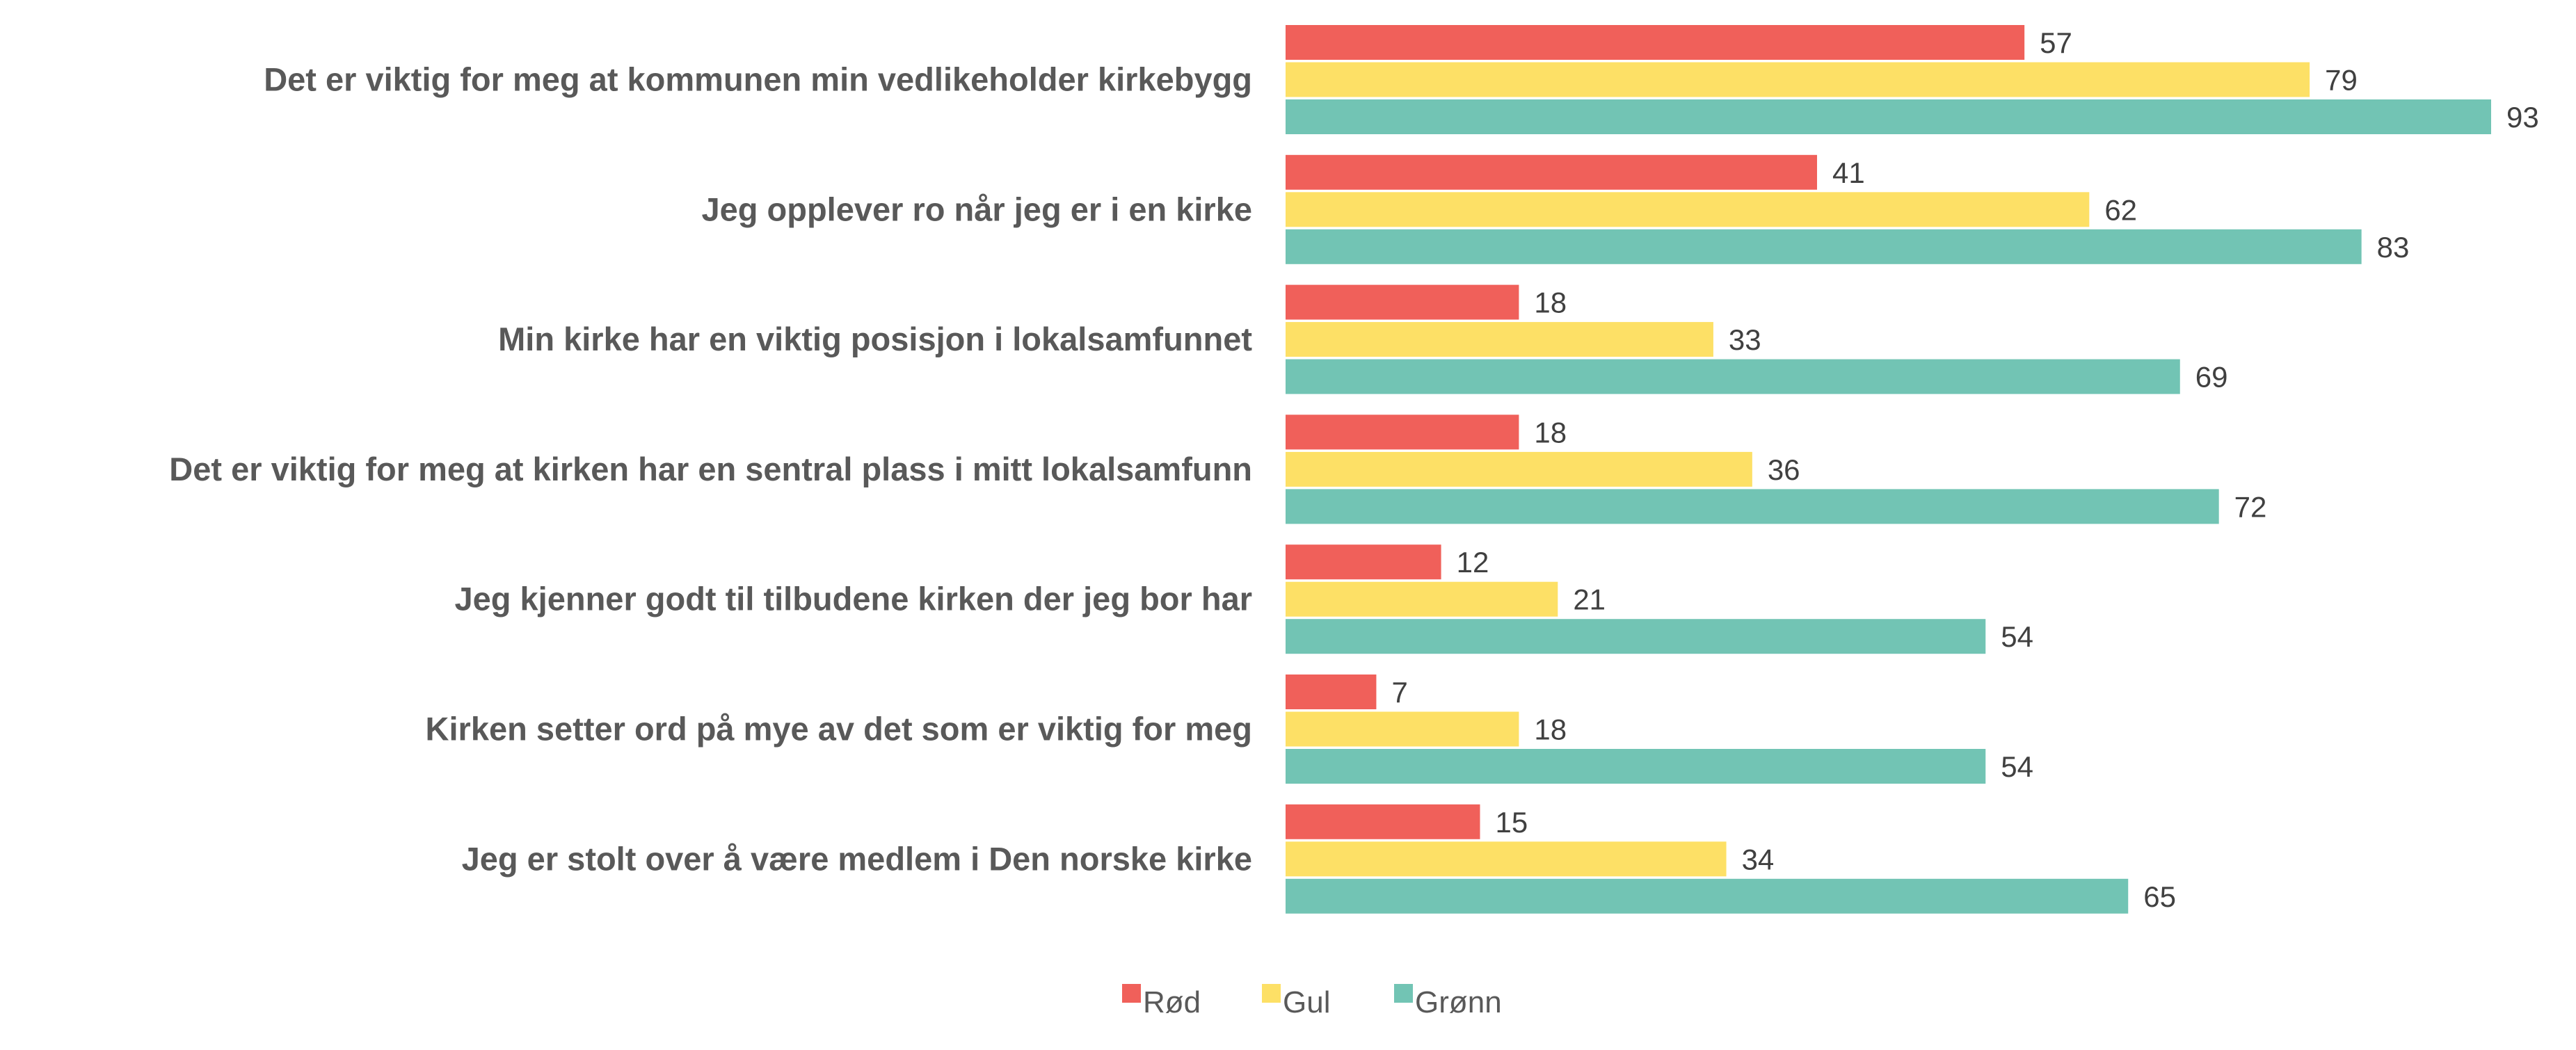 The height and width of the screenshot is (1050, 2576). I want to click on data-label: 79, so click(2341, 80).